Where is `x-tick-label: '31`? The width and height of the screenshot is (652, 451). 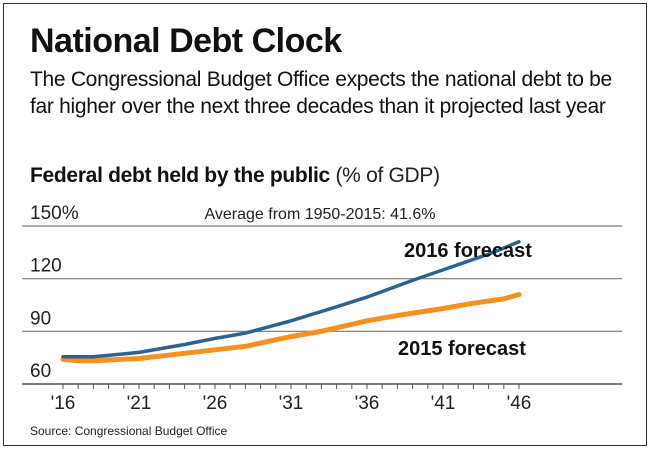
x-tick-label: '31 is located at coordinates (291, 403).